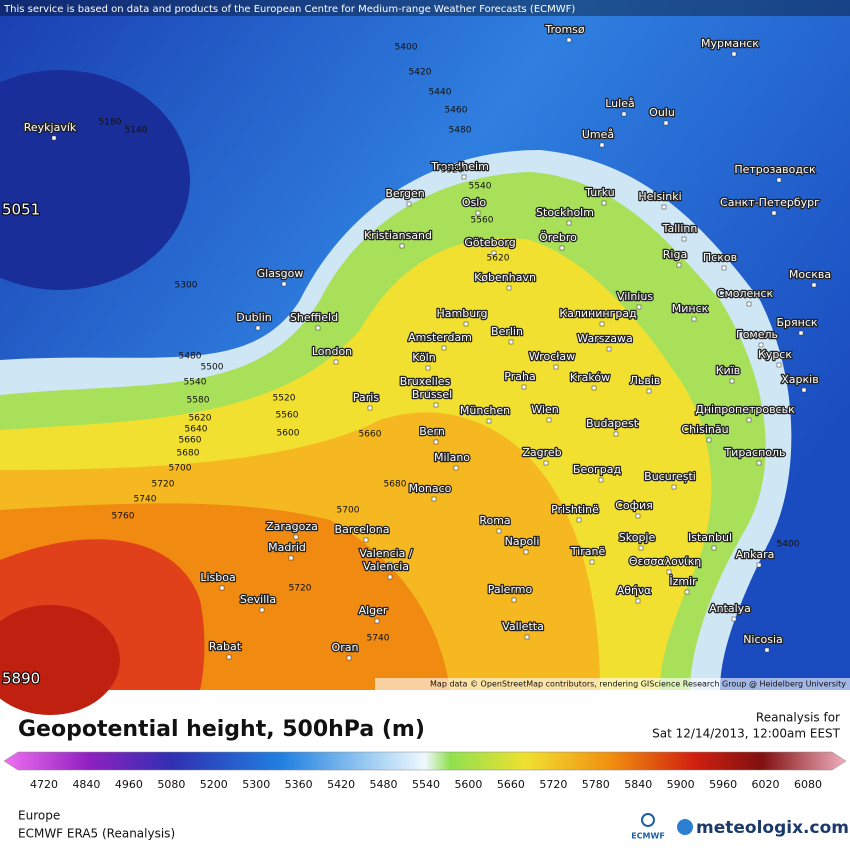 This screenshot has height=854, width=850. Describe the element at coordinates (482, 221) in the screenshot. I see `contour-label: 5560` at that location.